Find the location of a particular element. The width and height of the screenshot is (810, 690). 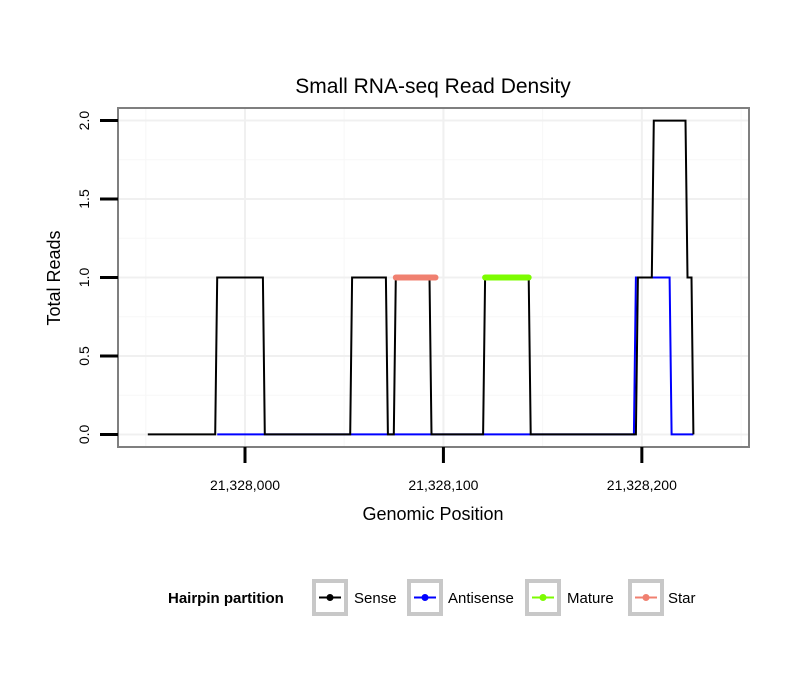

legend-label-mature: Mature is located at coordinates (590, 598).